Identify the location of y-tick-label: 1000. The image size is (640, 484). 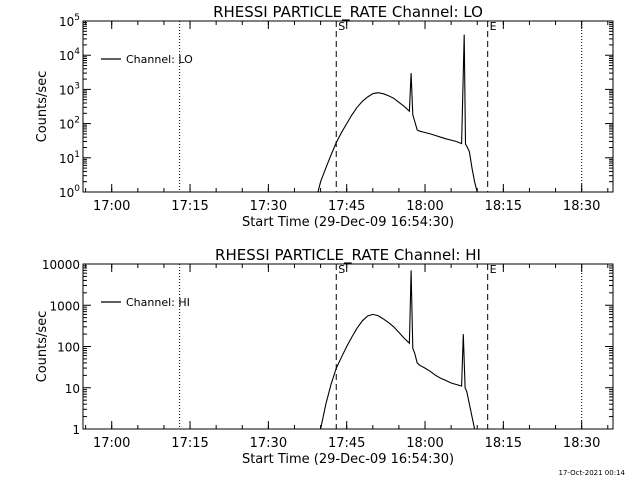
(64, 306).